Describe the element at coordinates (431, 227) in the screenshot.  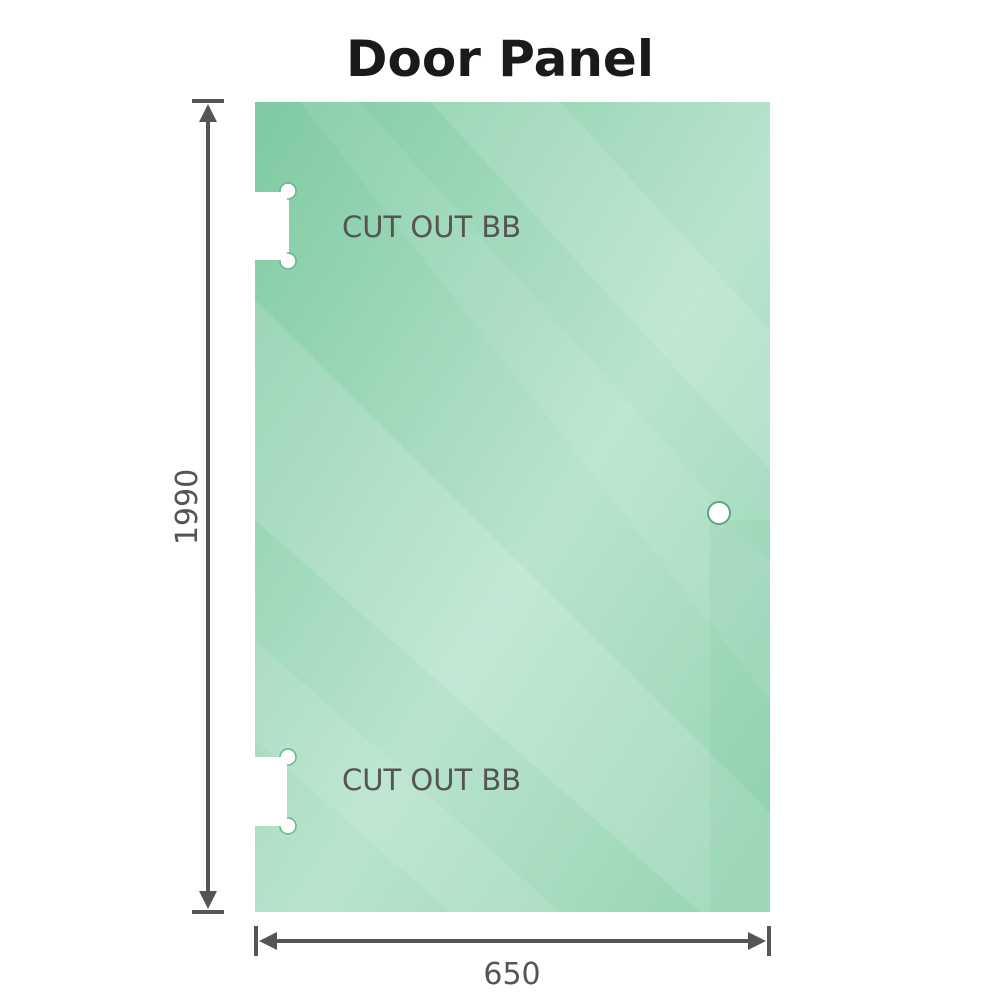
I see `cutout-top-label: CUT OUT BB` at that location.